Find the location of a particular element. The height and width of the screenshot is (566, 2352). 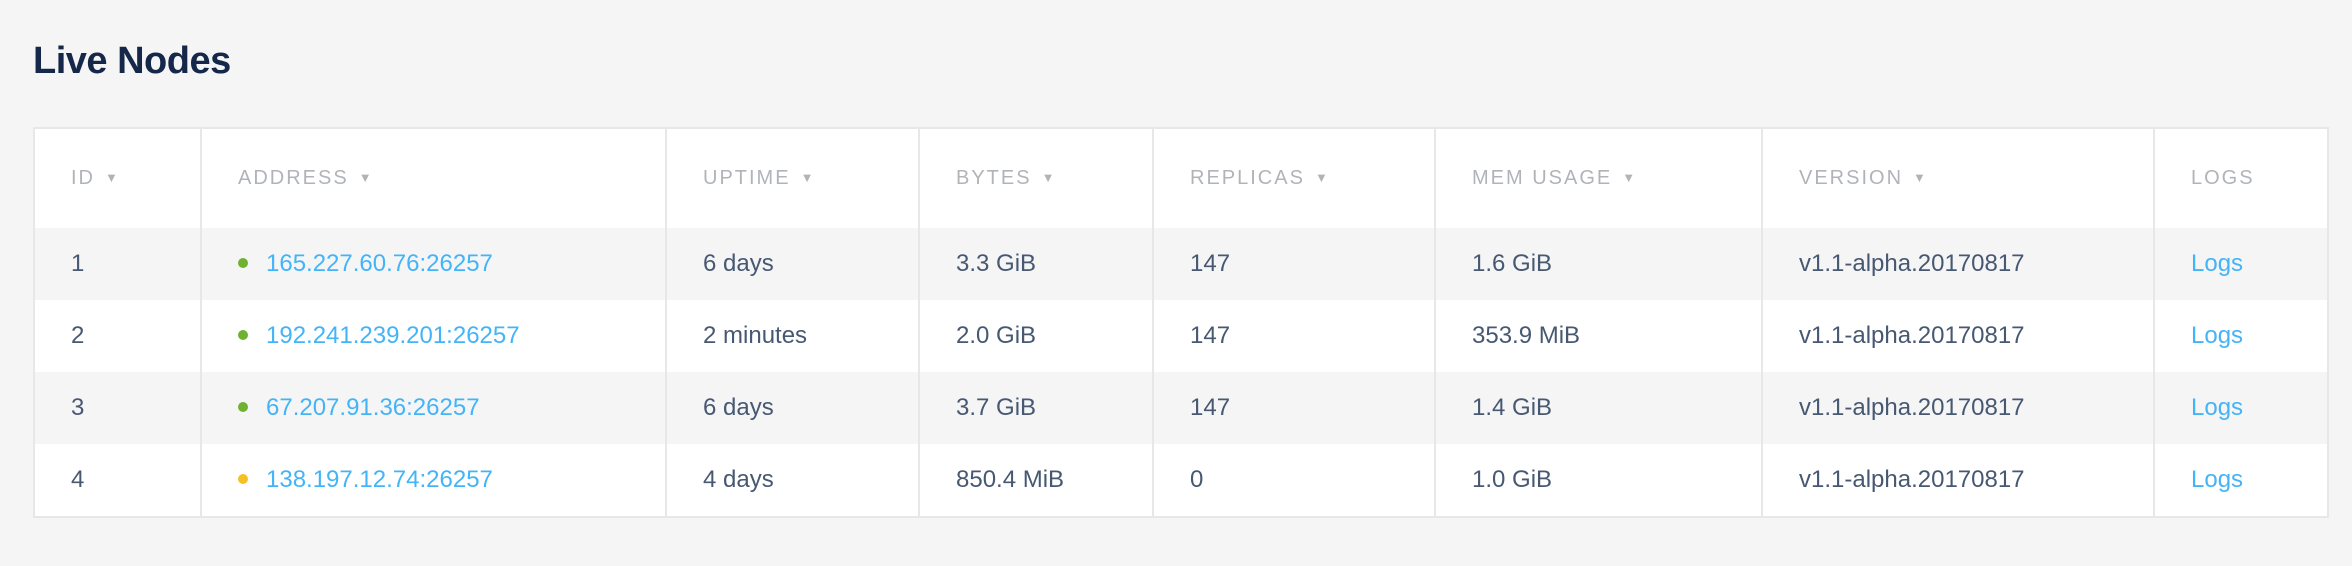

page-title: Live Nodes is located at coordinates (132, 61).